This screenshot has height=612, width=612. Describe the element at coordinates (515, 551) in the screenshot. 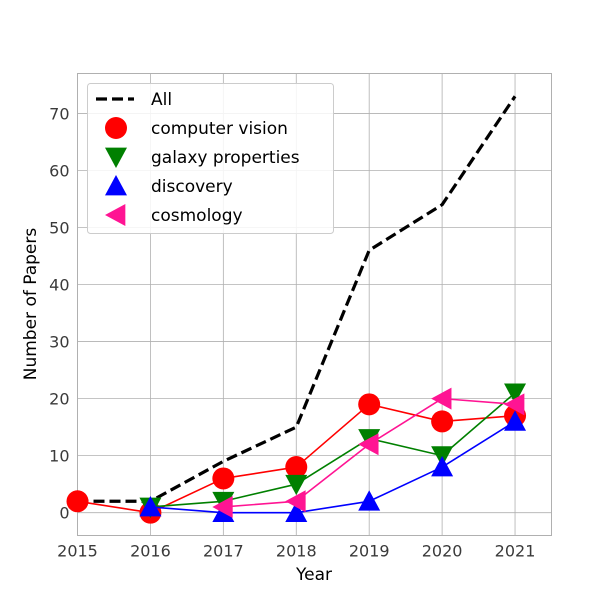

I see `x-tick-2021: 2021` at that location.